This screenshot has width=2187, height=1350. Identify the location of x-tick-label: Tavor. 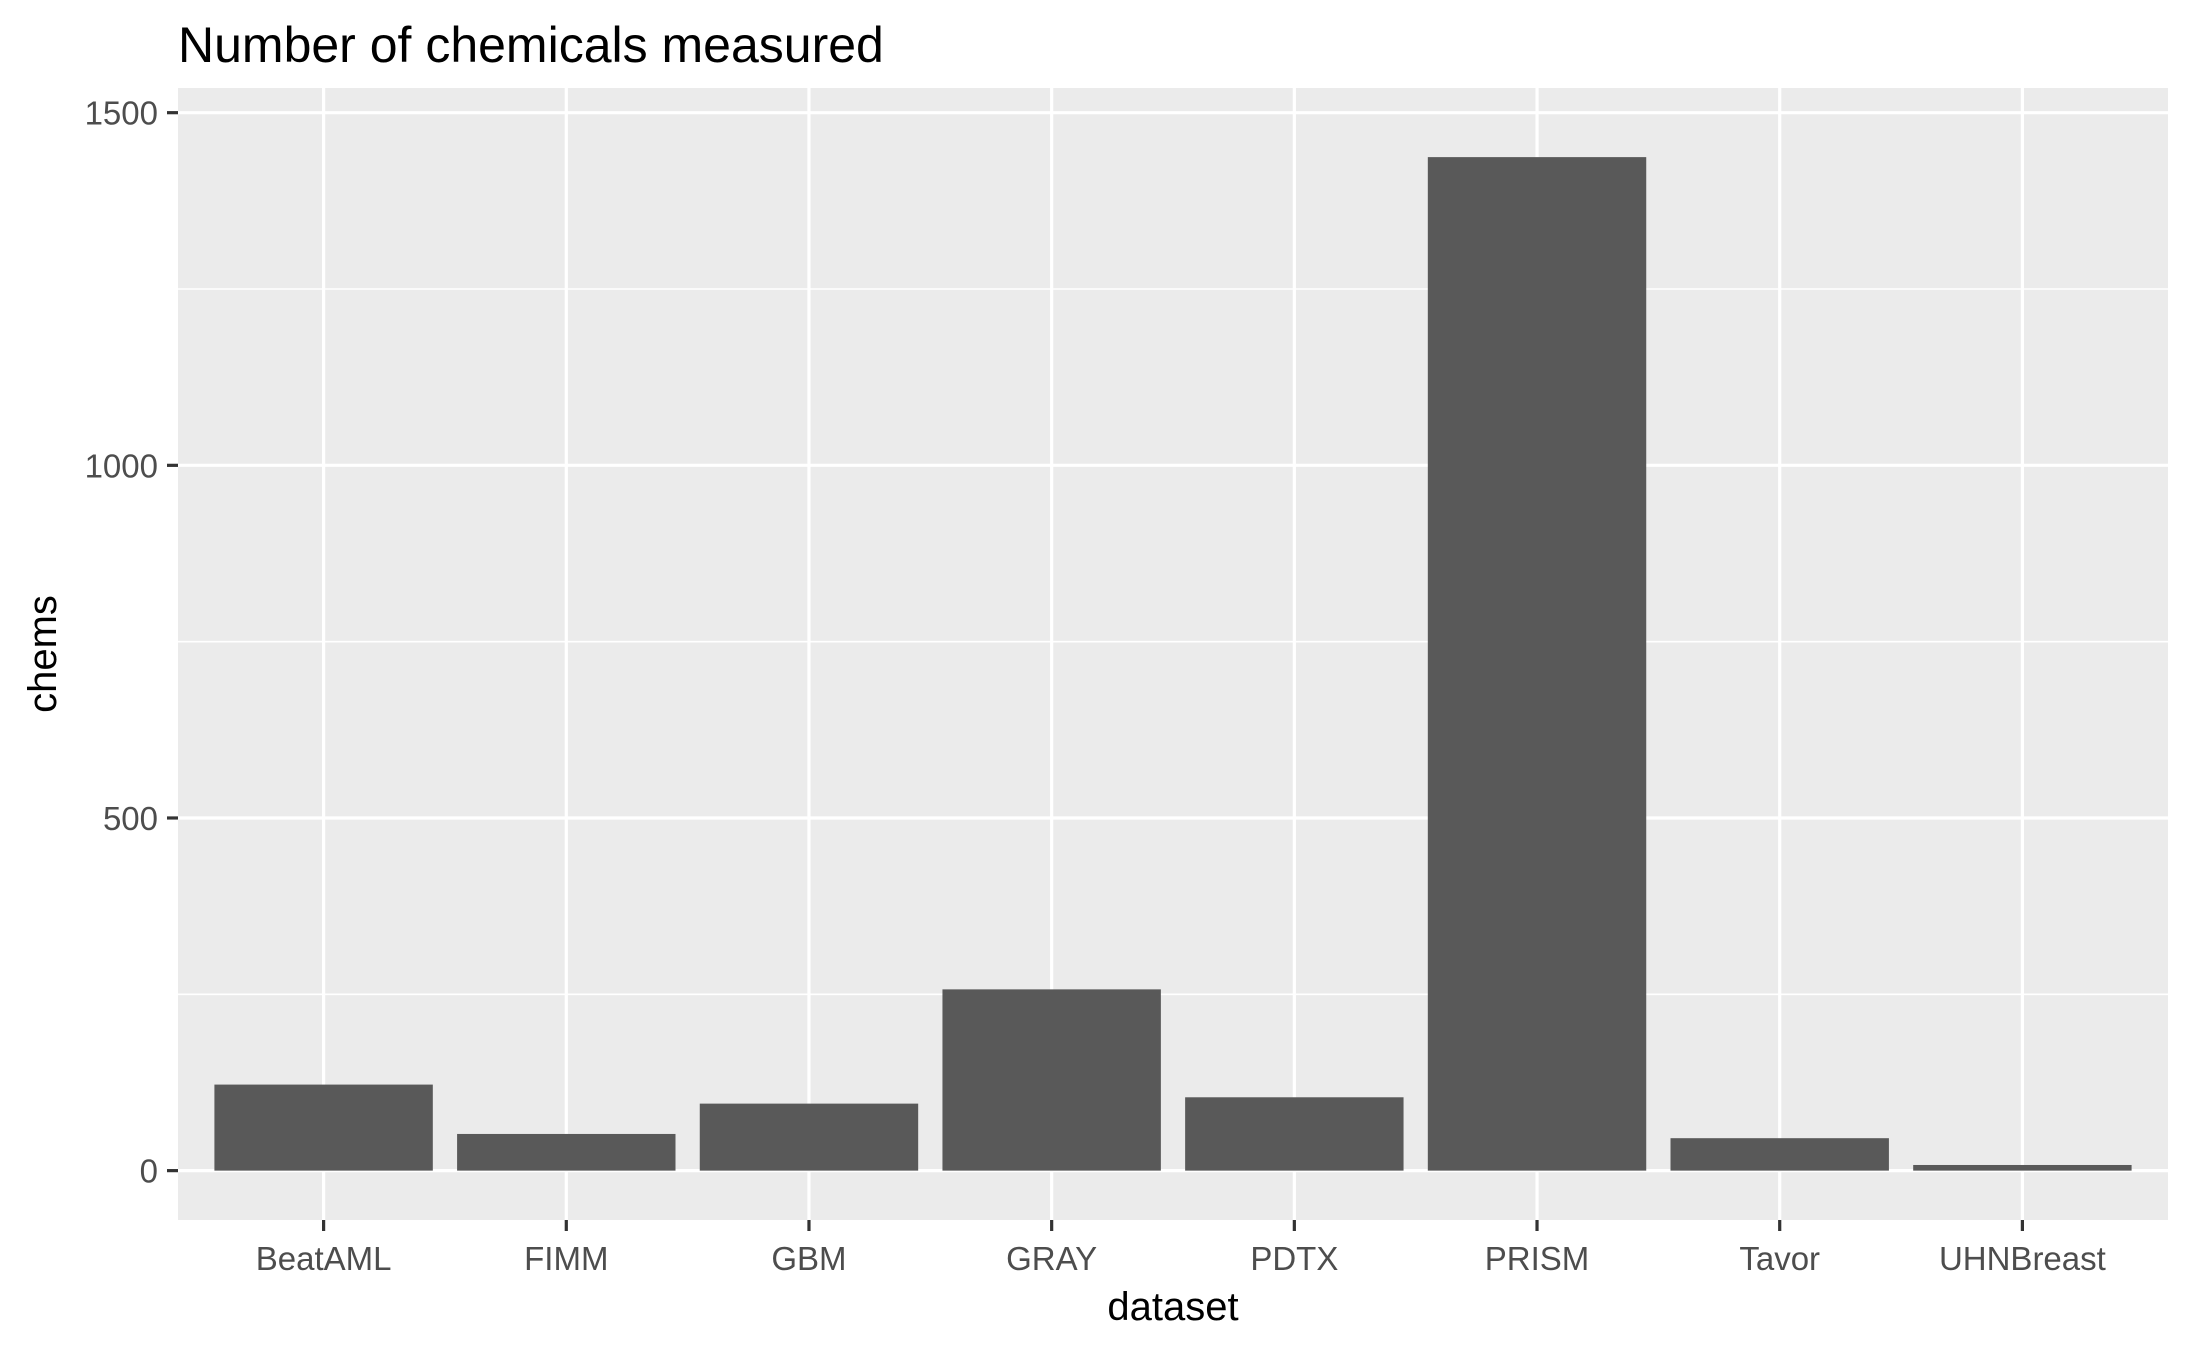
(1779, 1258).